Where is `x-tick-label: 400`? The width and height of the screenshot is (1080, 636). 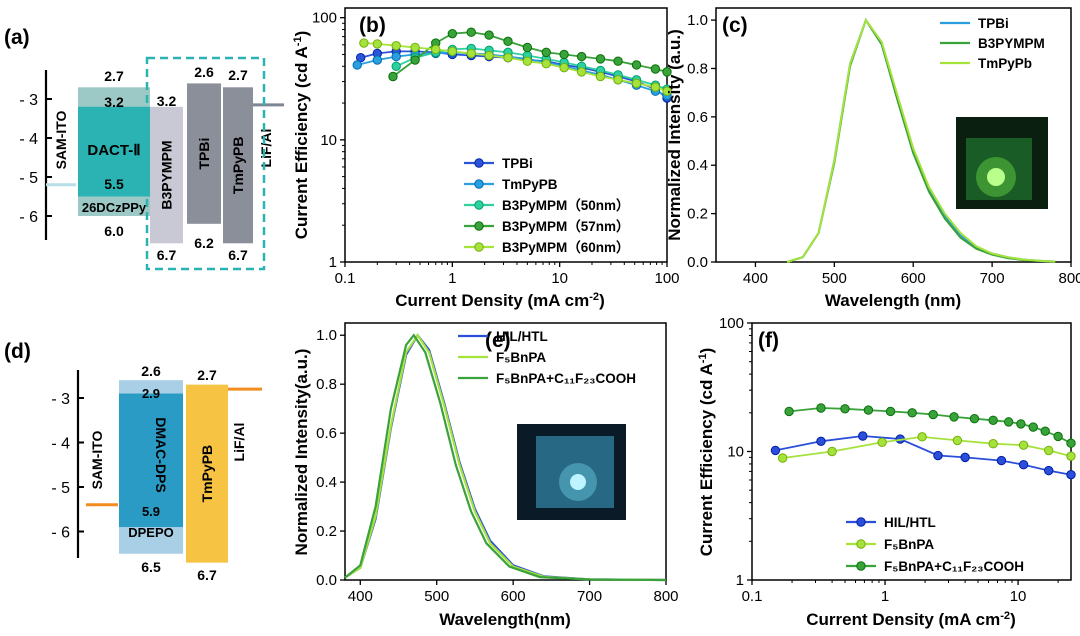
x-tick-label: 400 is located at coordinates (755, 278).